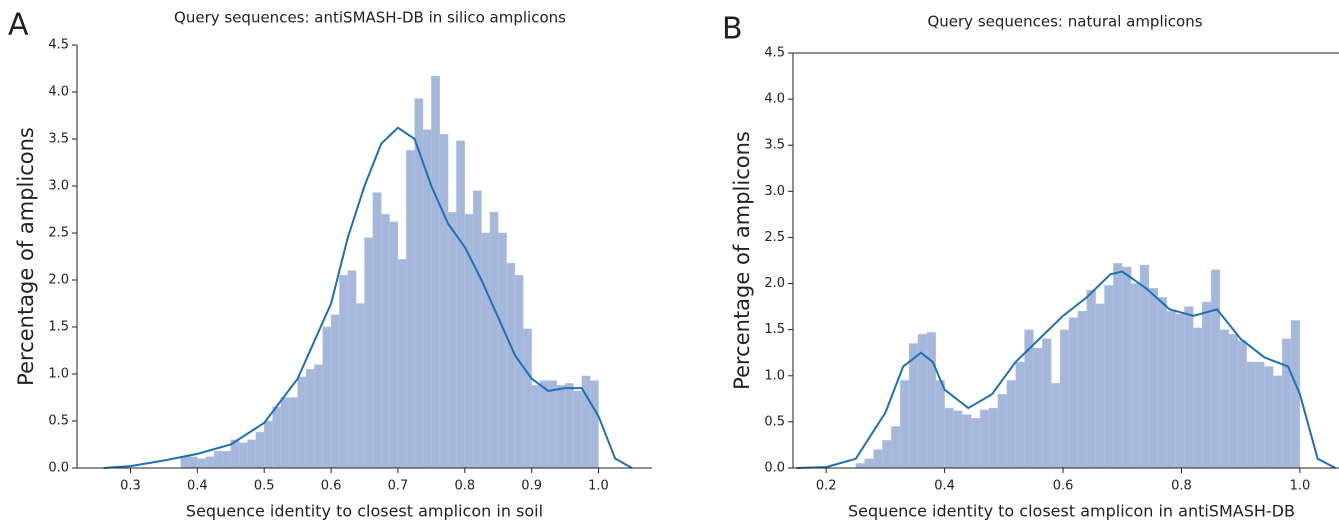  I want to click on y-tick-label: 2.0, so click(774, 283).